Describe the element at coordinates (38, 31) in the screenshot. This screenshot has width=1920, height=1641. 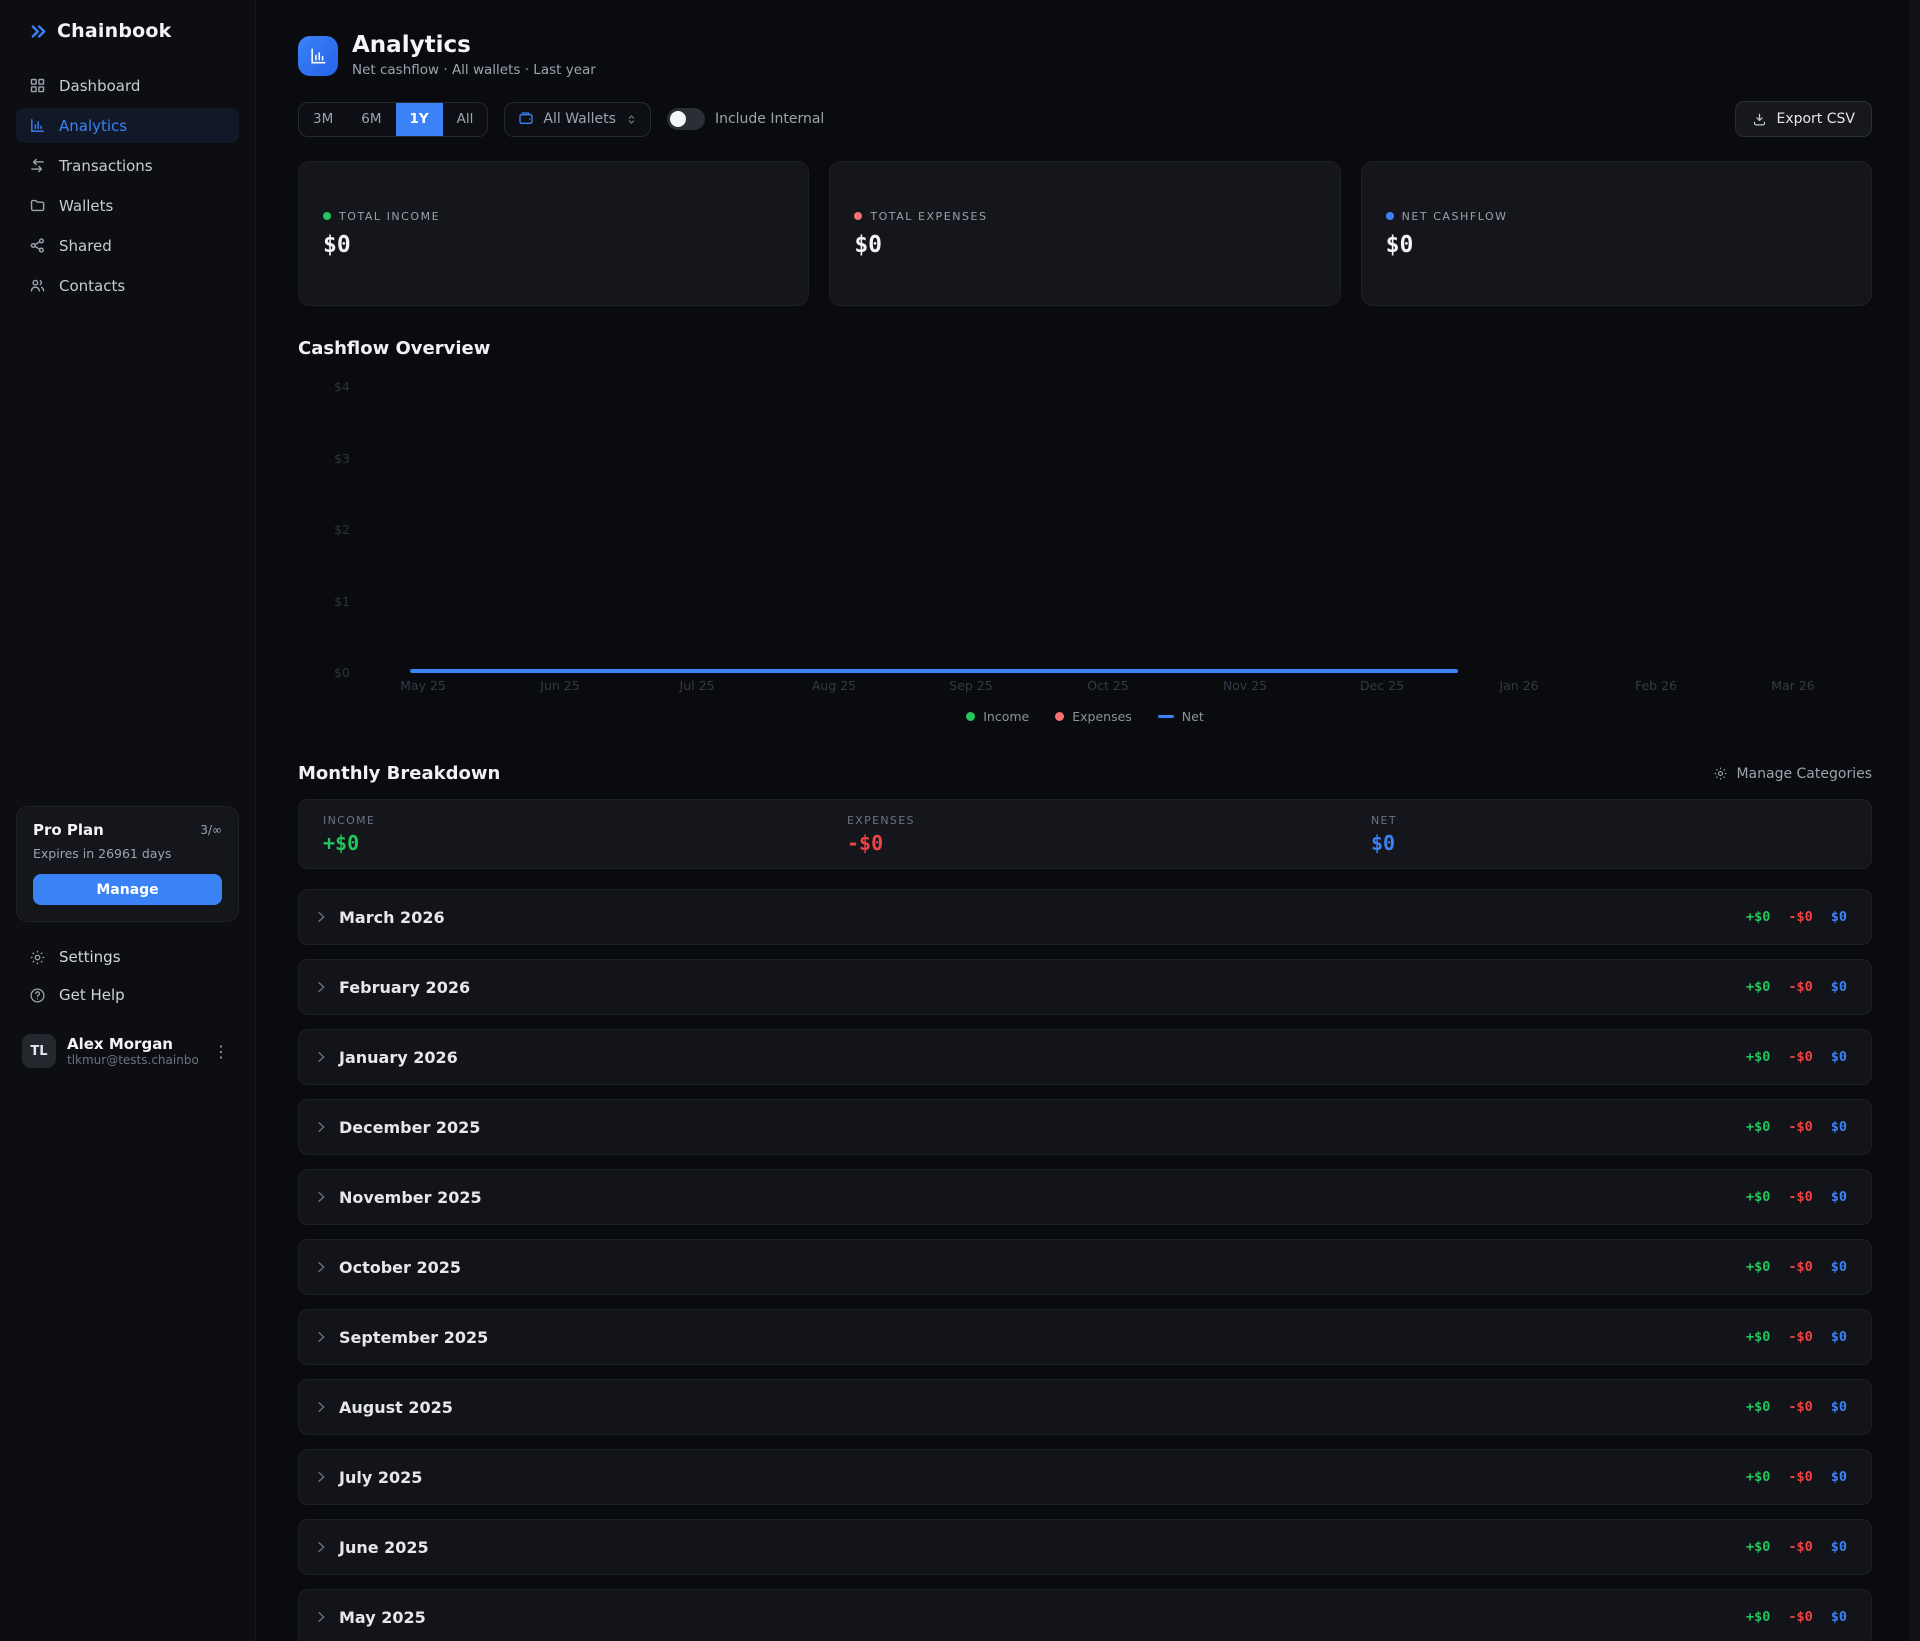
I see `chainbook-logo-icon` at that location.